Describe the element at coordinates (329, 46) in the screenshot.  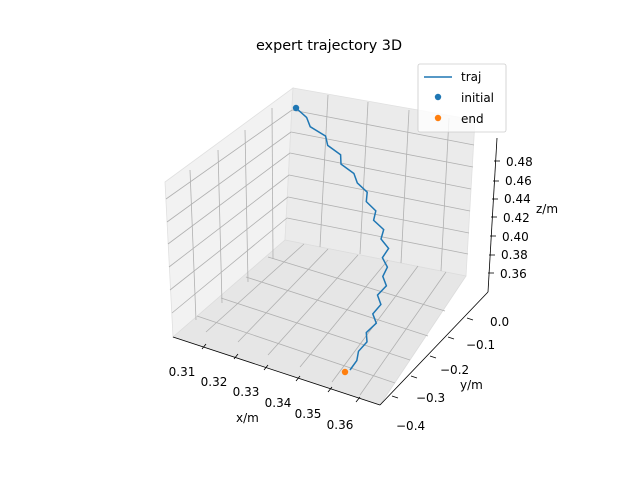
I see `chart-title: expert trajectory 3D` at that location.